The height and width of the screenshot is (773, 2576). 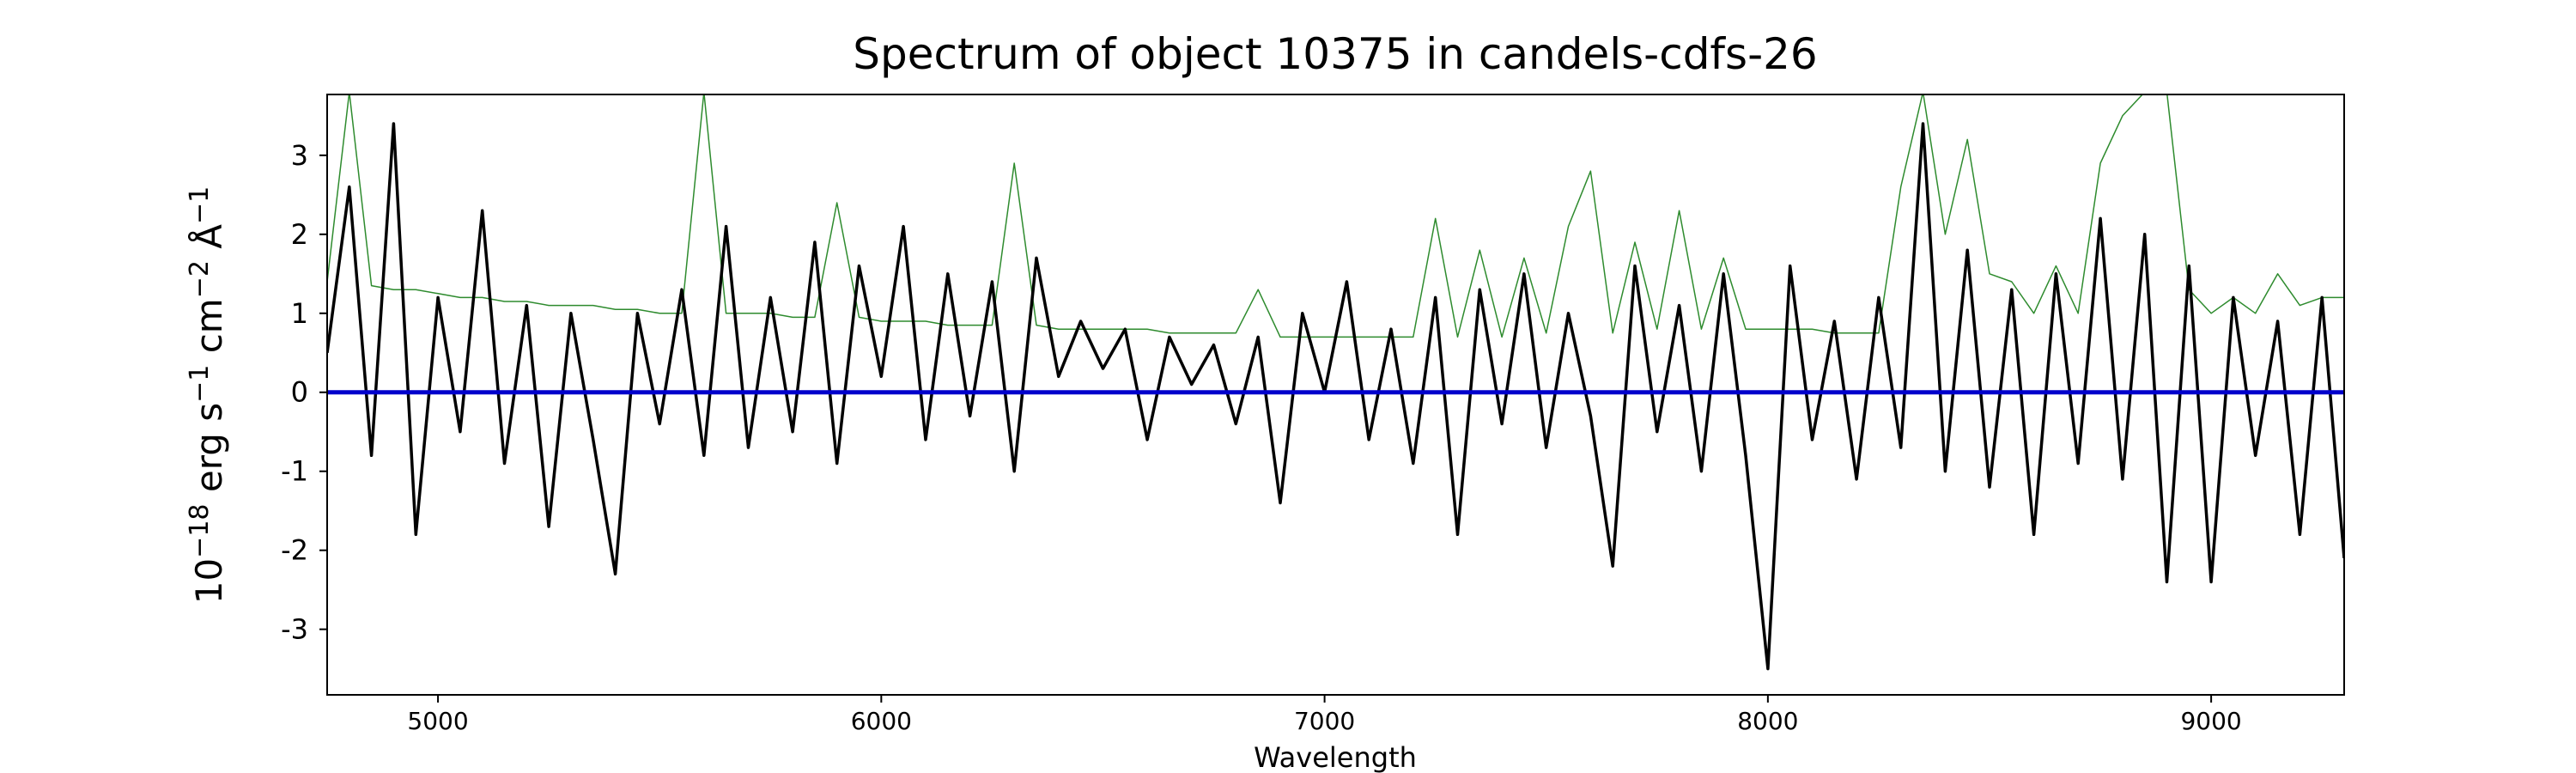 I want to click on y-tick-label: -1, so click(x=294, y=471).